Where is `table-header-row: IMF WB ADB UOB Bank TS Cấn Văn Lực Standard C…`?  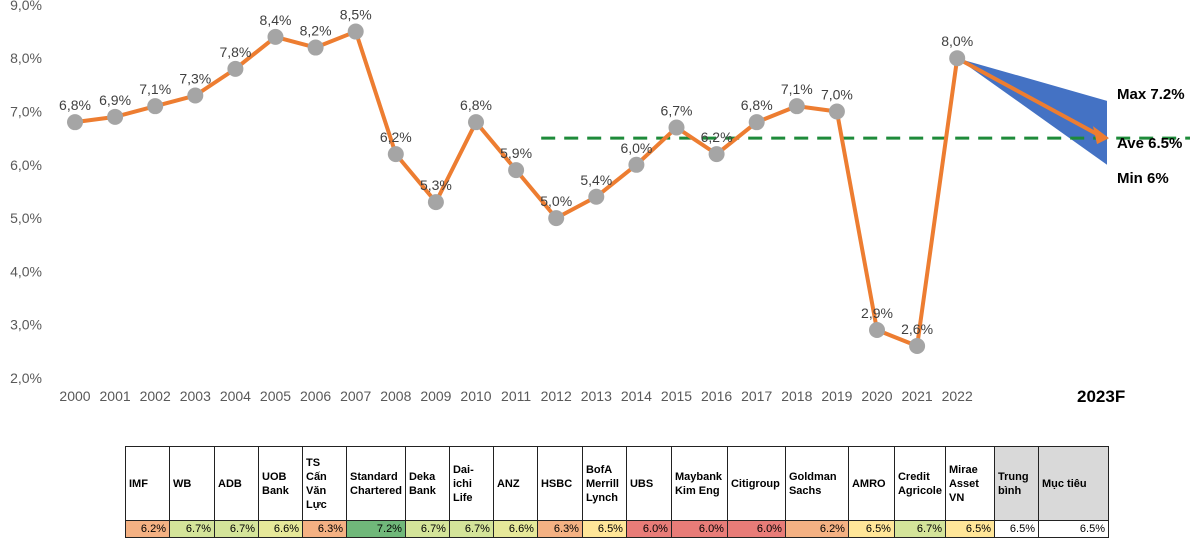
table-header-row: IMF WB ADB UOB Bank TS Cấn Văn Lực Standard C… is located at coordinates (617, 483).